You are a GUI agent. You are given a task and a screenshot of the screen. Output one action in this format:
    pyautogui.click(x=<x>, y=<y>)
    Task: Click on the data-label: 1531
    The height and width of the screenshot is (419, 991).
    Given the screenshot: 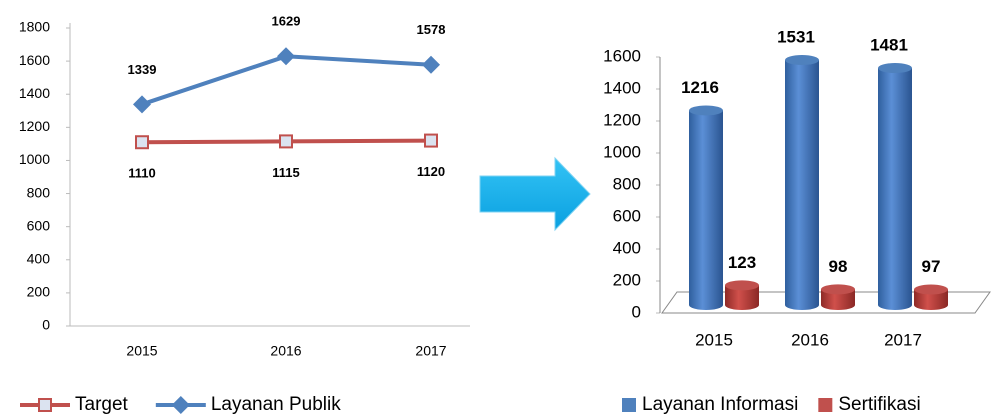 What is the action you would take?
    pyautogui.click(x=796, y=37)
    